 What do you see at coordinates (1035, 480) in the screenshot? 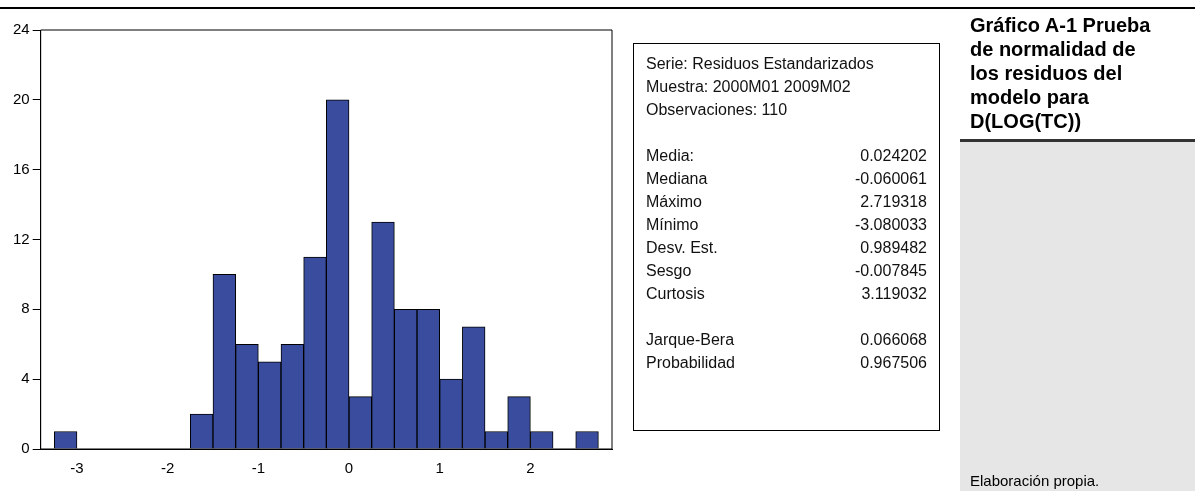
I see `text: Elaboración propia.` at bounding box center [1035, 480].